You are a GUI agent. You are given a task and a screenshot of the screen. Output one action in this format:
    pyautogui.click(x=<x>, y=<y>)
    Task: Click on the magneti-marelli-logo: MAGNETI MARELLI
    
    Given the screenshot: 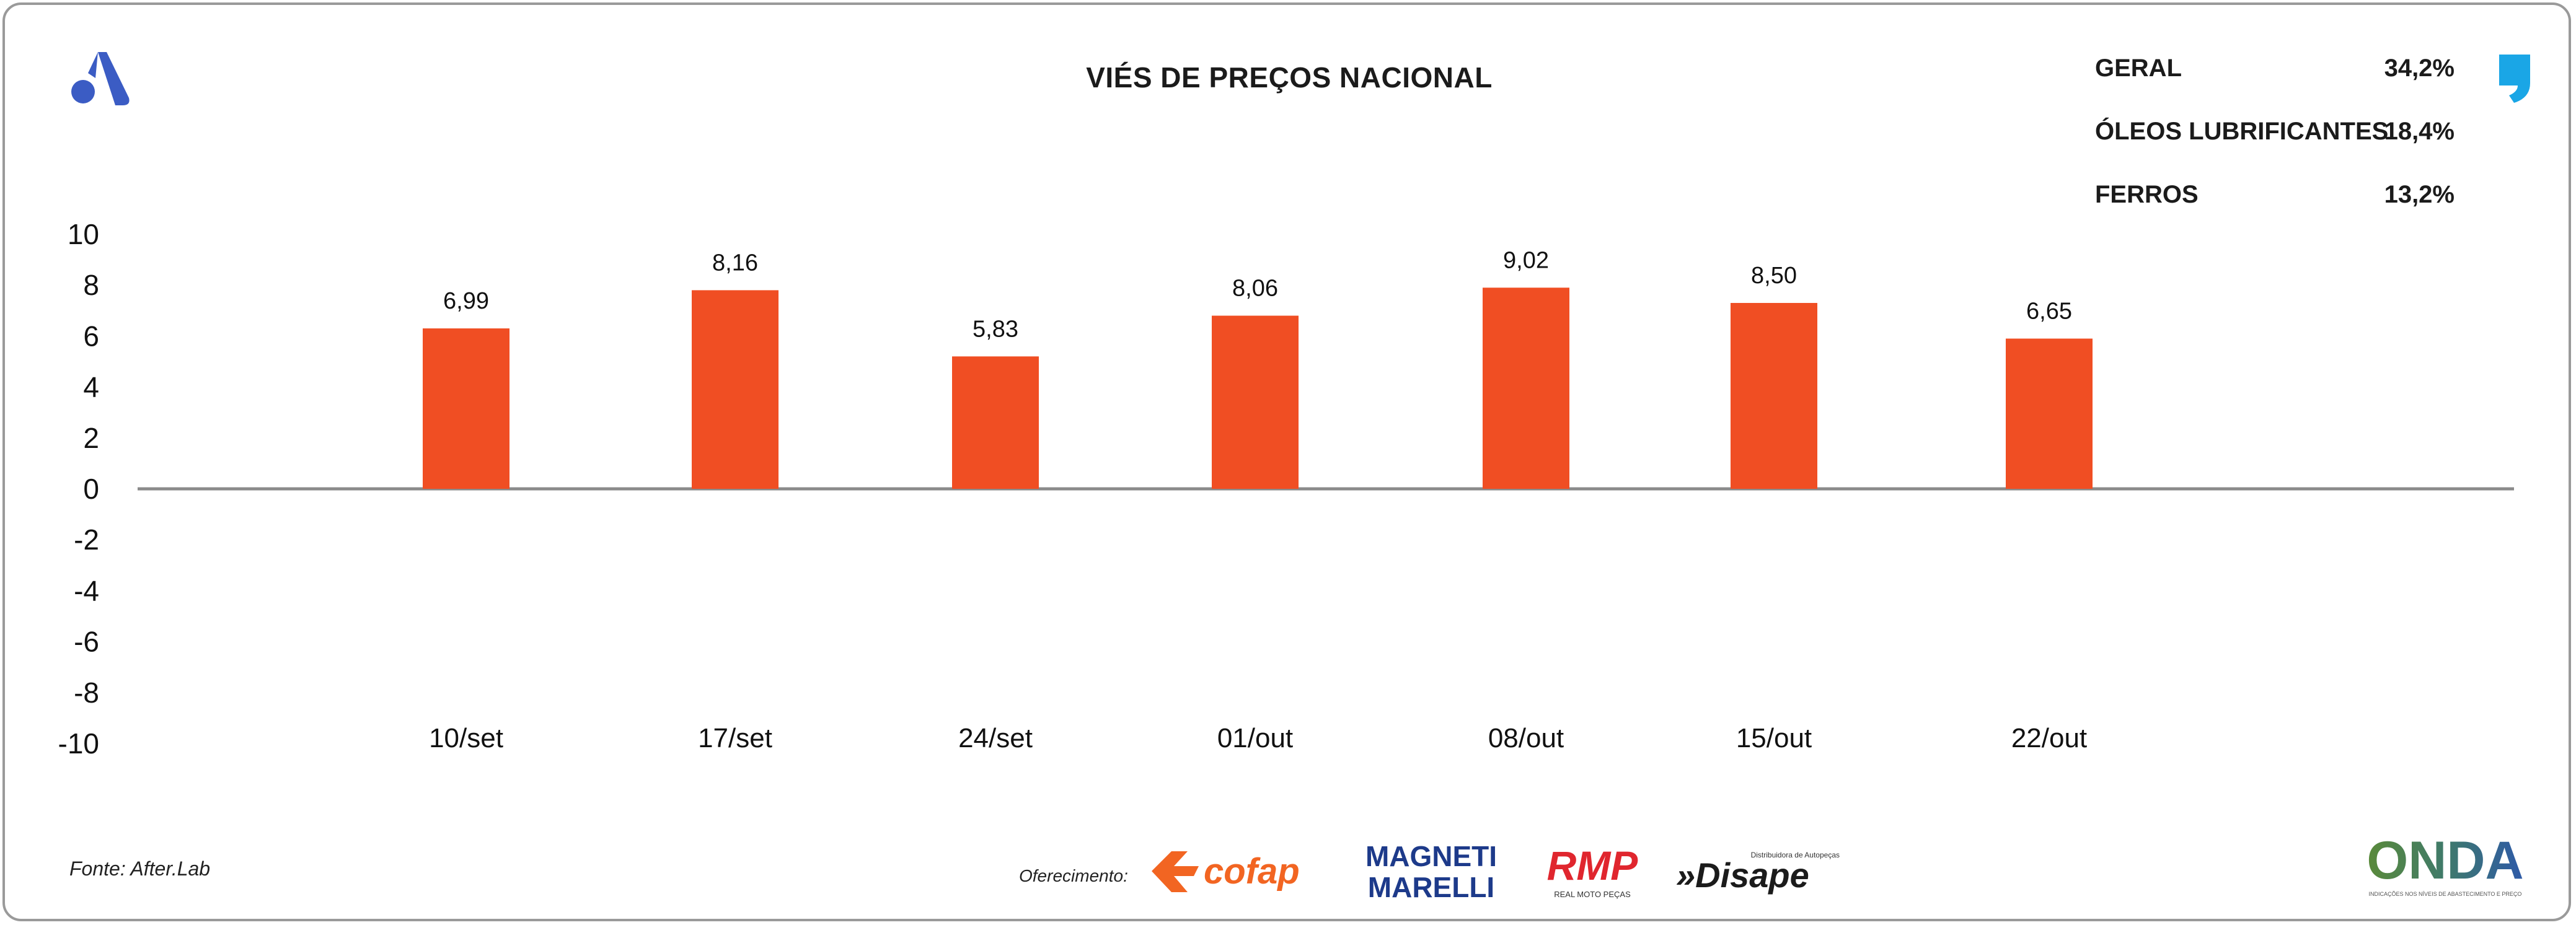 What is the action you would take?
    pyautogui.click(x=1431, y=871)
    